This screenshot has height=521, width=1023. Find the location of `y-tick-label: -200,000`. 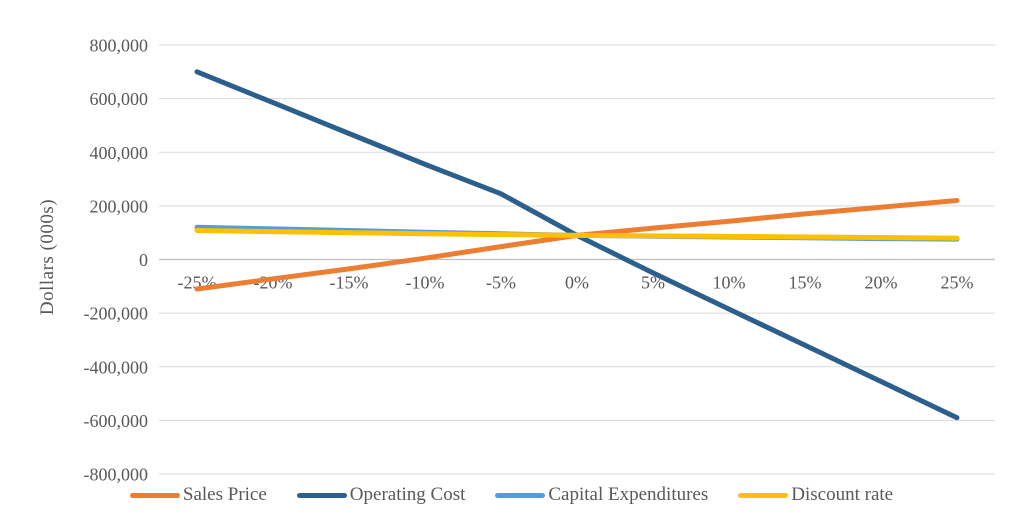

y-tick-label: -200,000 is located at coordinates (116, 314).